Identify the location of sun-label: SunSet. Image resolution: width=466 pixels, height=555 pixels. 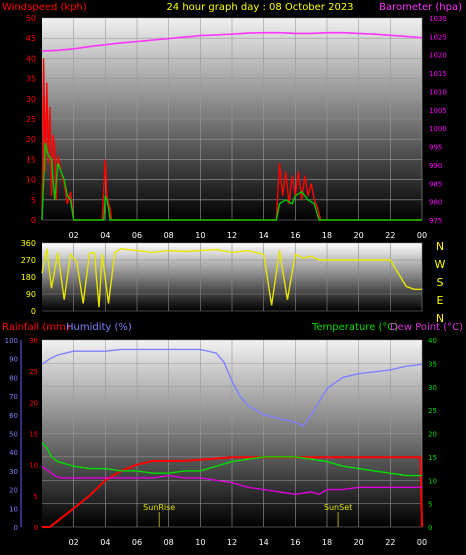
(338, 507).